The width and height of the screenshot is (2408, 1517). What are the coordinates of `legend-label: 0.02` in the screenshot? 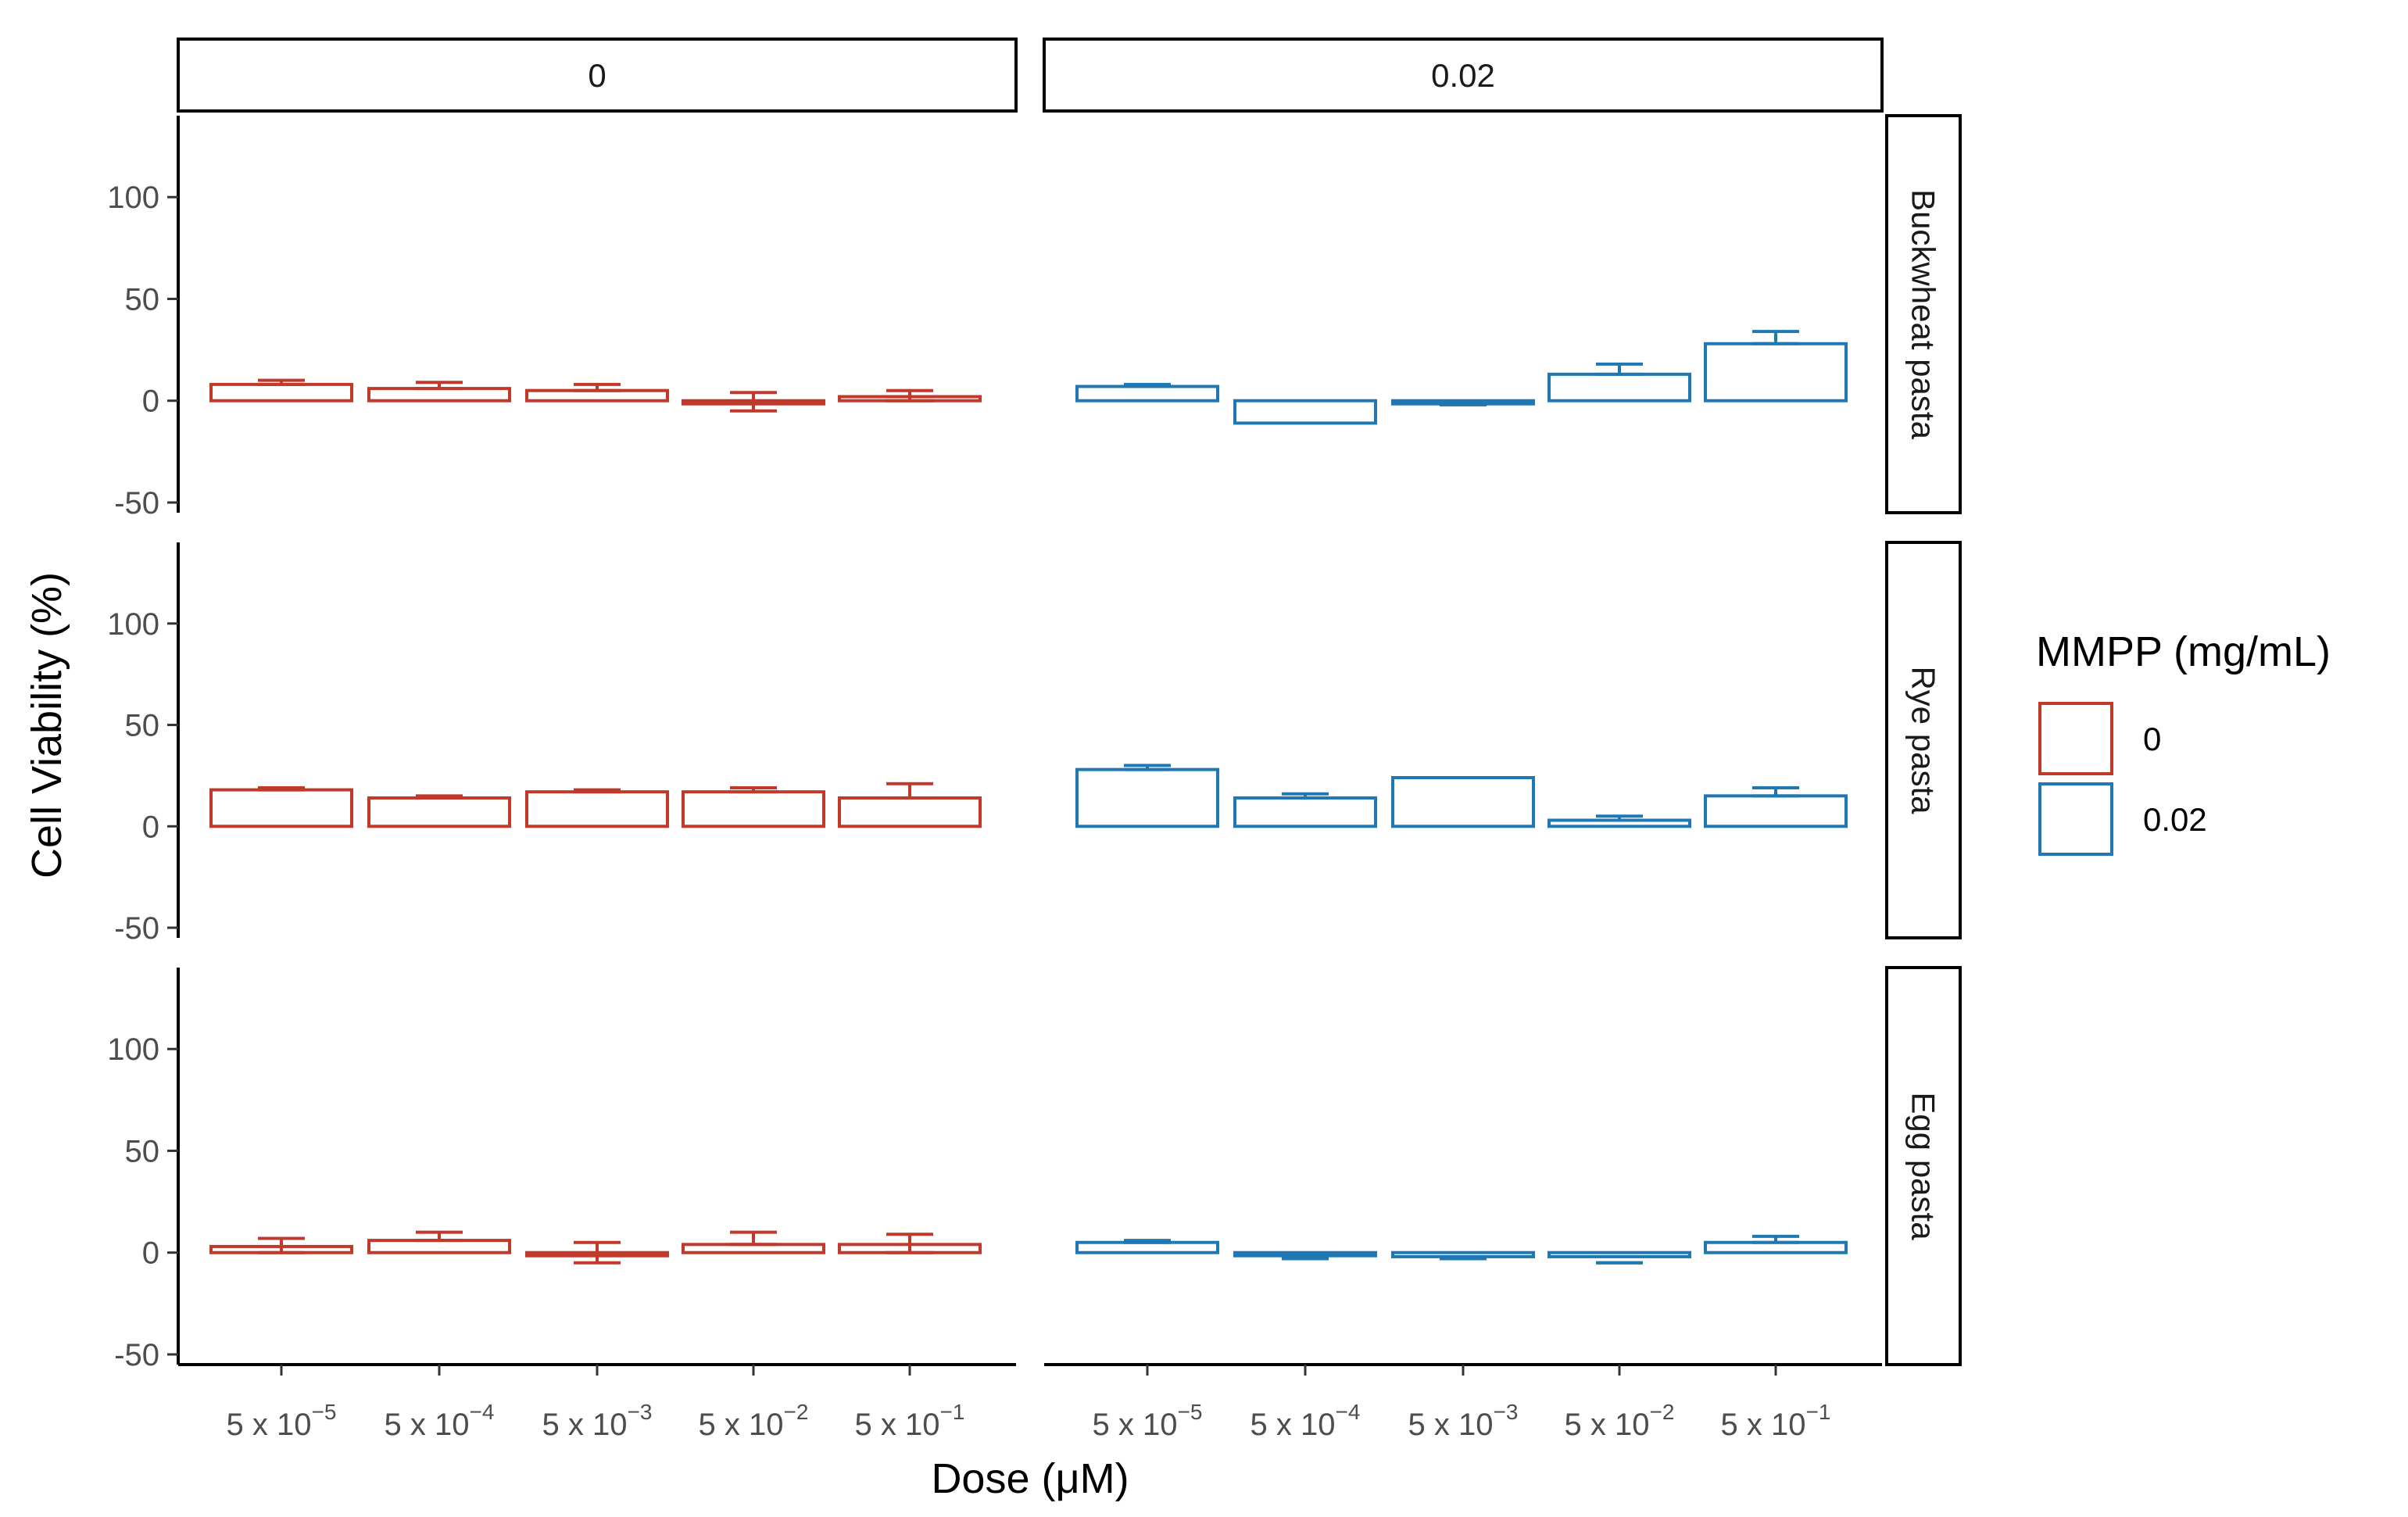 It's located at (2175, 819).